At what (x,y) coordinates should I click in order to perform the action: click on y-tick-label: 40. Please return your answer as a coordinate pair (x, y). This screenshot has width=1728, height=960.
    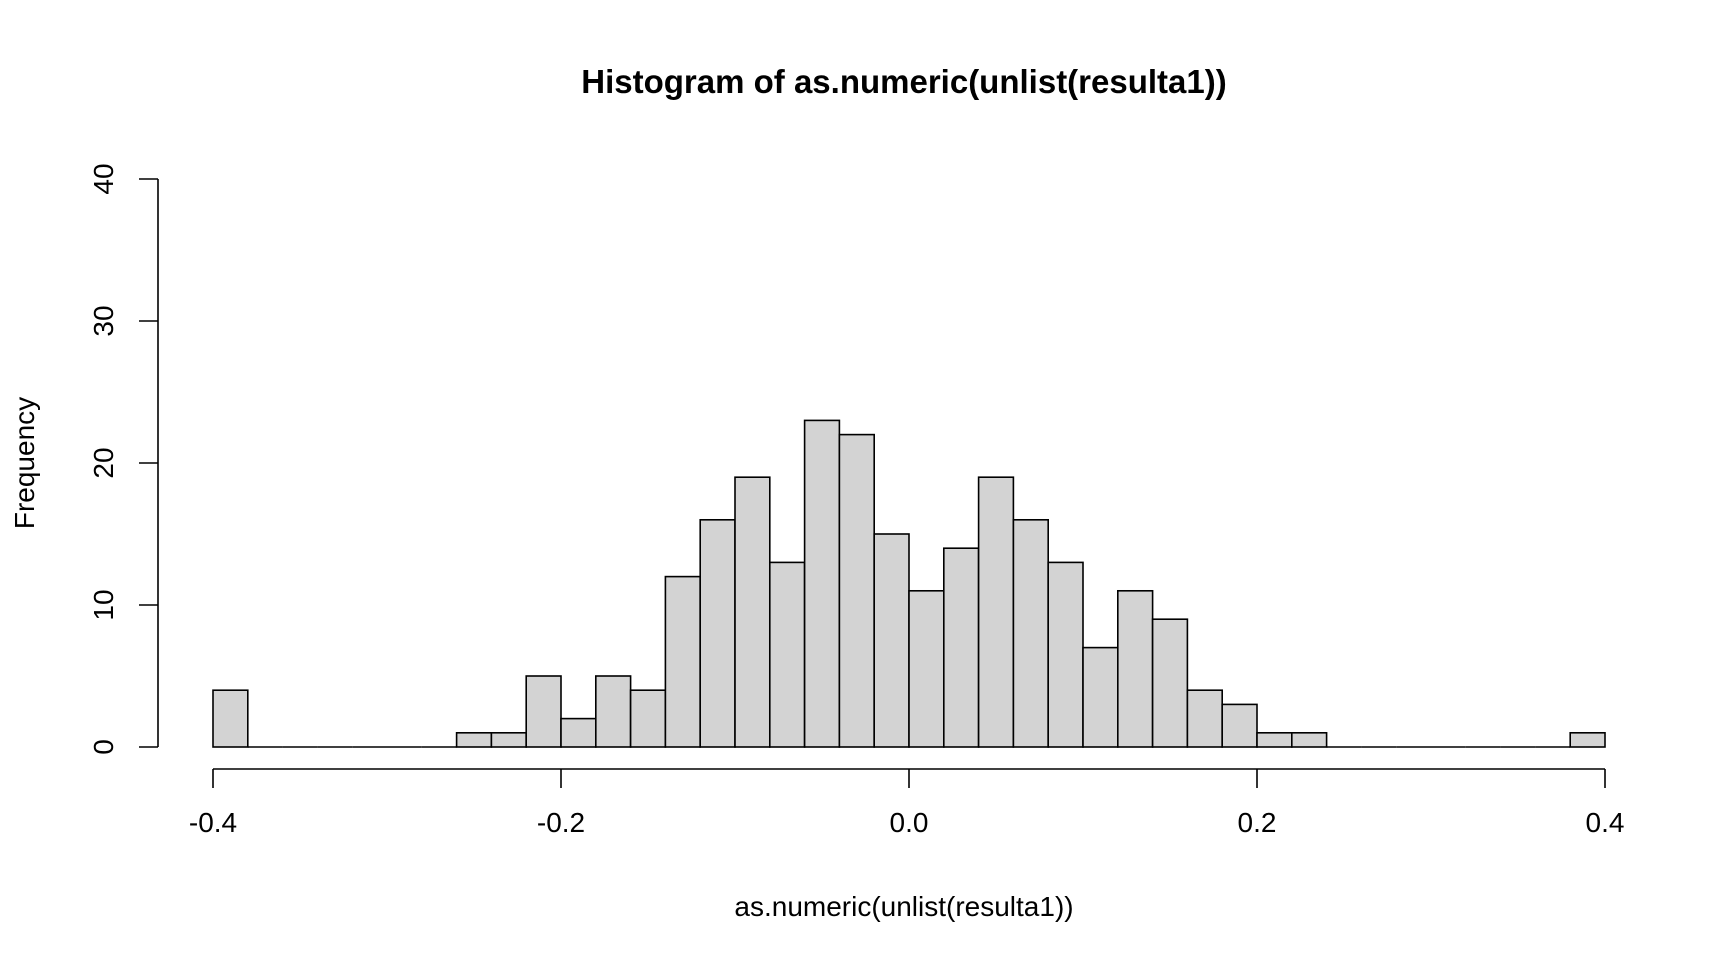
    Looking at the image, I should click on (103, 178).